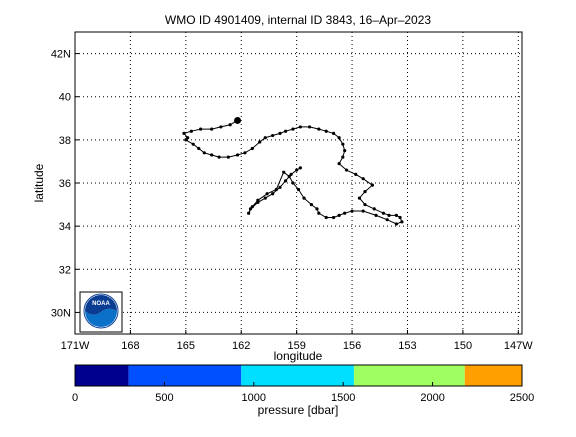  Describe the element at coordinates (65, 141) in the screenshot. I see `map-y-tick-label: 38` at that location.